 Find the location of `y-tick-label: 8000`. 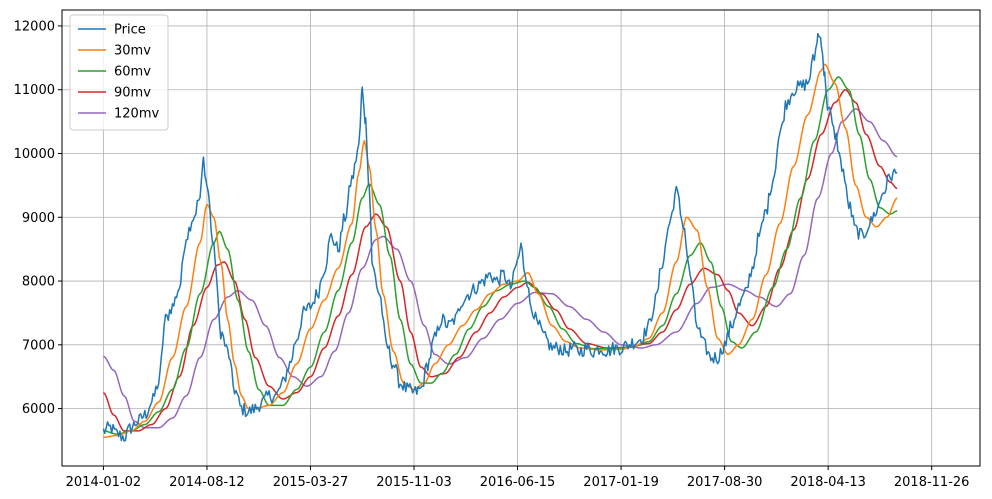

y-tick-label: 8000 is located at coordinates (38, 282).